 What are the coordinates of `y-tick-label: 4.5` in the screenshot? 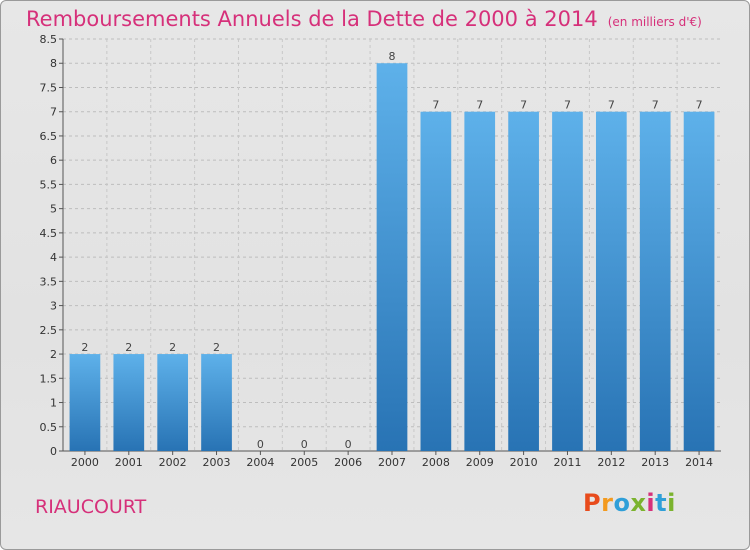 It's located at (49, 233).